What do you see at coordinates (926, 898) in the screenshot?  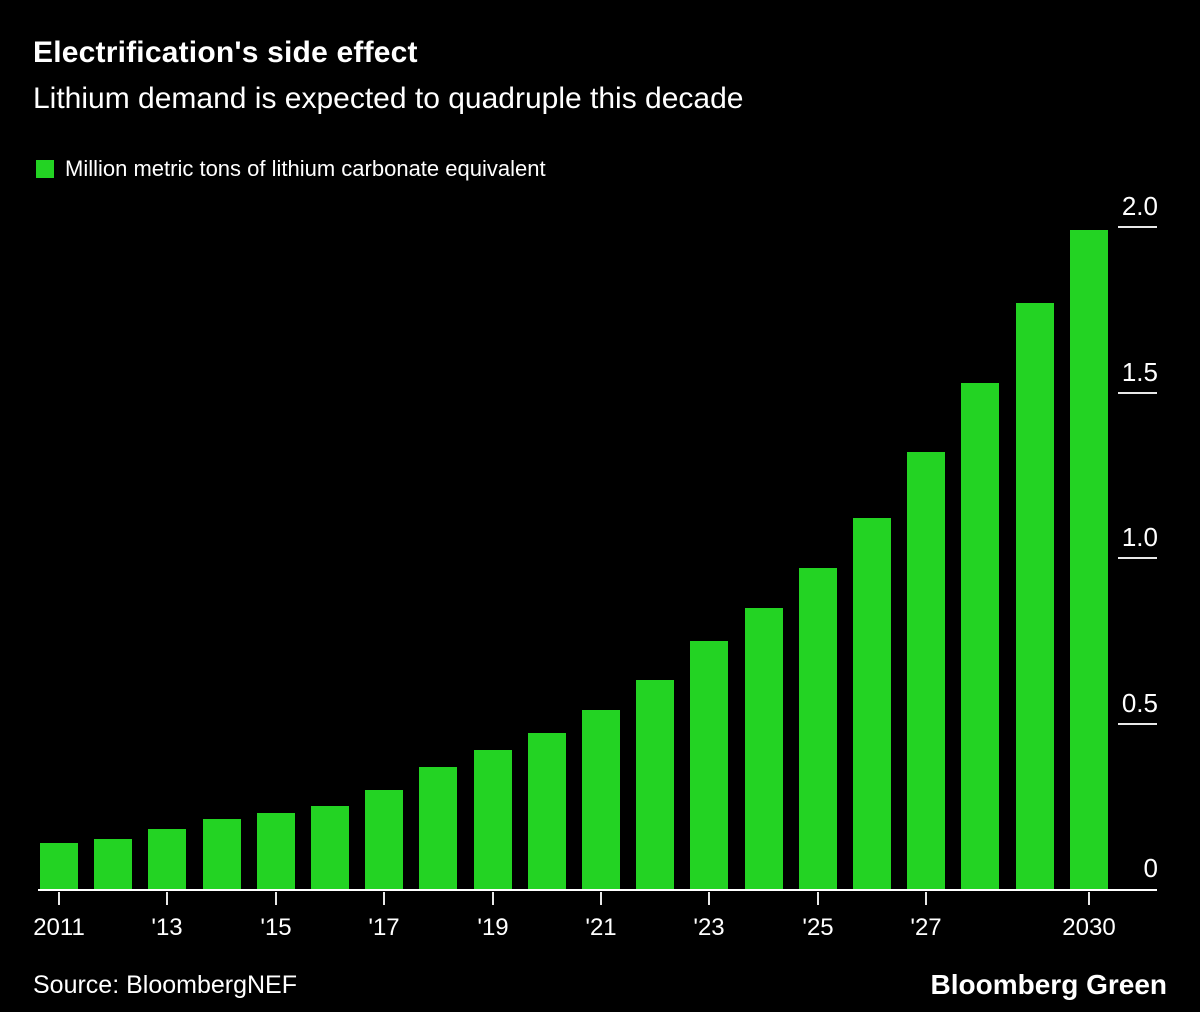 I see `x-tick-2027` at bounding box center [926, 898].